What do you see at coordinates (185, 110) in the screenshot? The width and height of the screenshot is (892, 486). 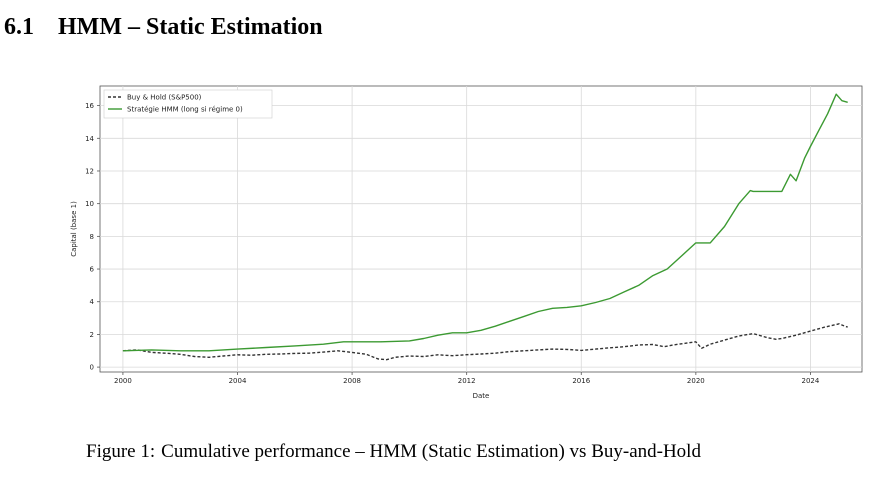 I see `legend-label-hmm: Stratégie HMM (long si régime 0)` at bounding box center [185, 110].